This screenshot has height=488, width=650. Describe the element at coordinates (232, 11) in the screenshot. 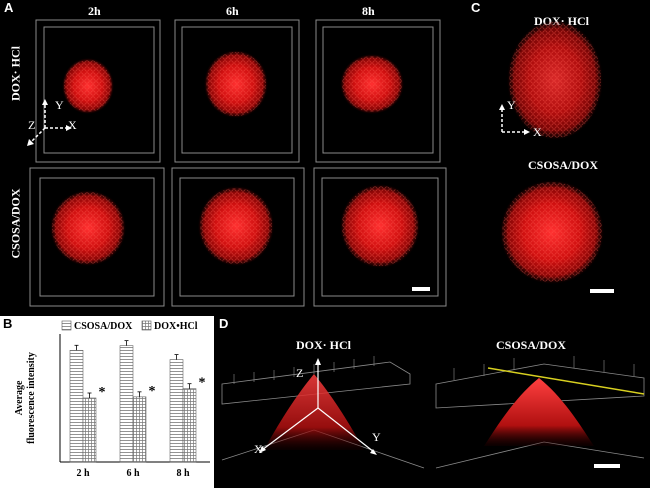

I see `time-label-6h: 6h` at that location.